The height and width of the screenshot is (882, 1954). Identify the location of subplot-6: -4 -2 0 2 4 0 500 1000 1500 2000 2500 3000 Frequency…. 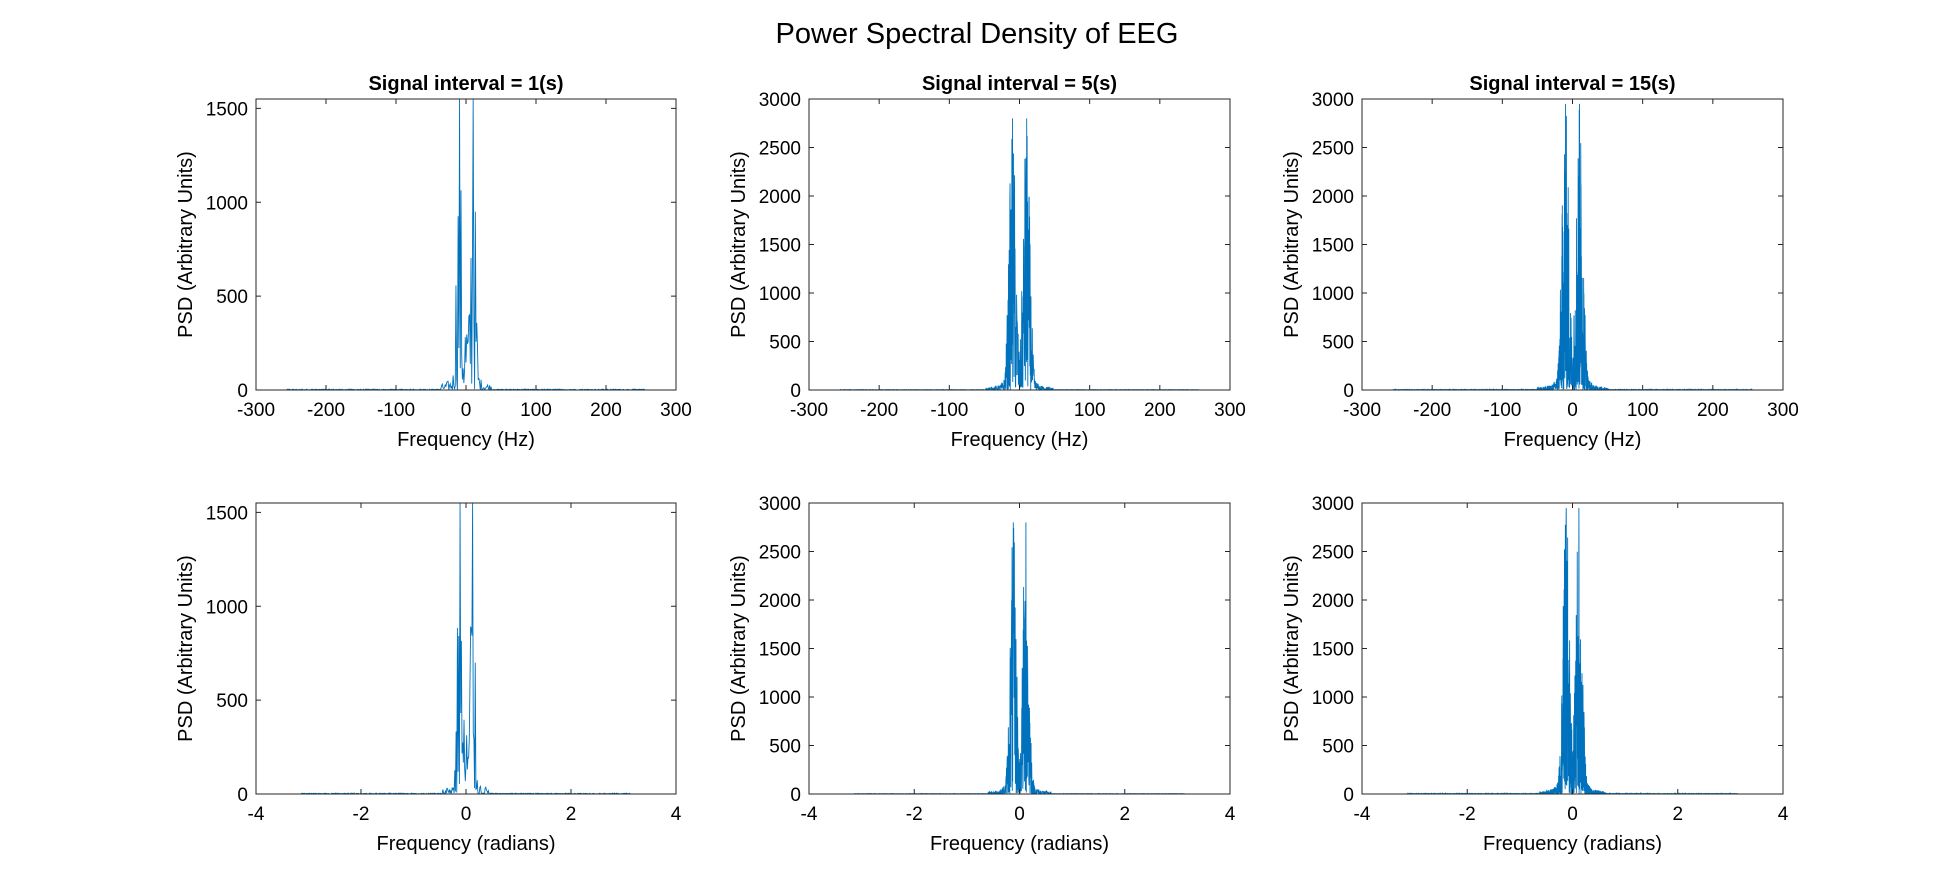
(1535, 674).